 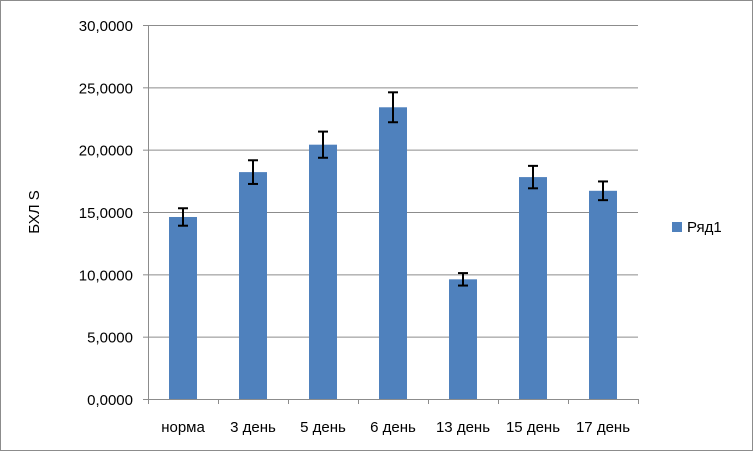 What do you see at coordinates (106, 88) in the screenshot?
I see `y-tick-label: 25,0000` at bounding box center [106, 88].